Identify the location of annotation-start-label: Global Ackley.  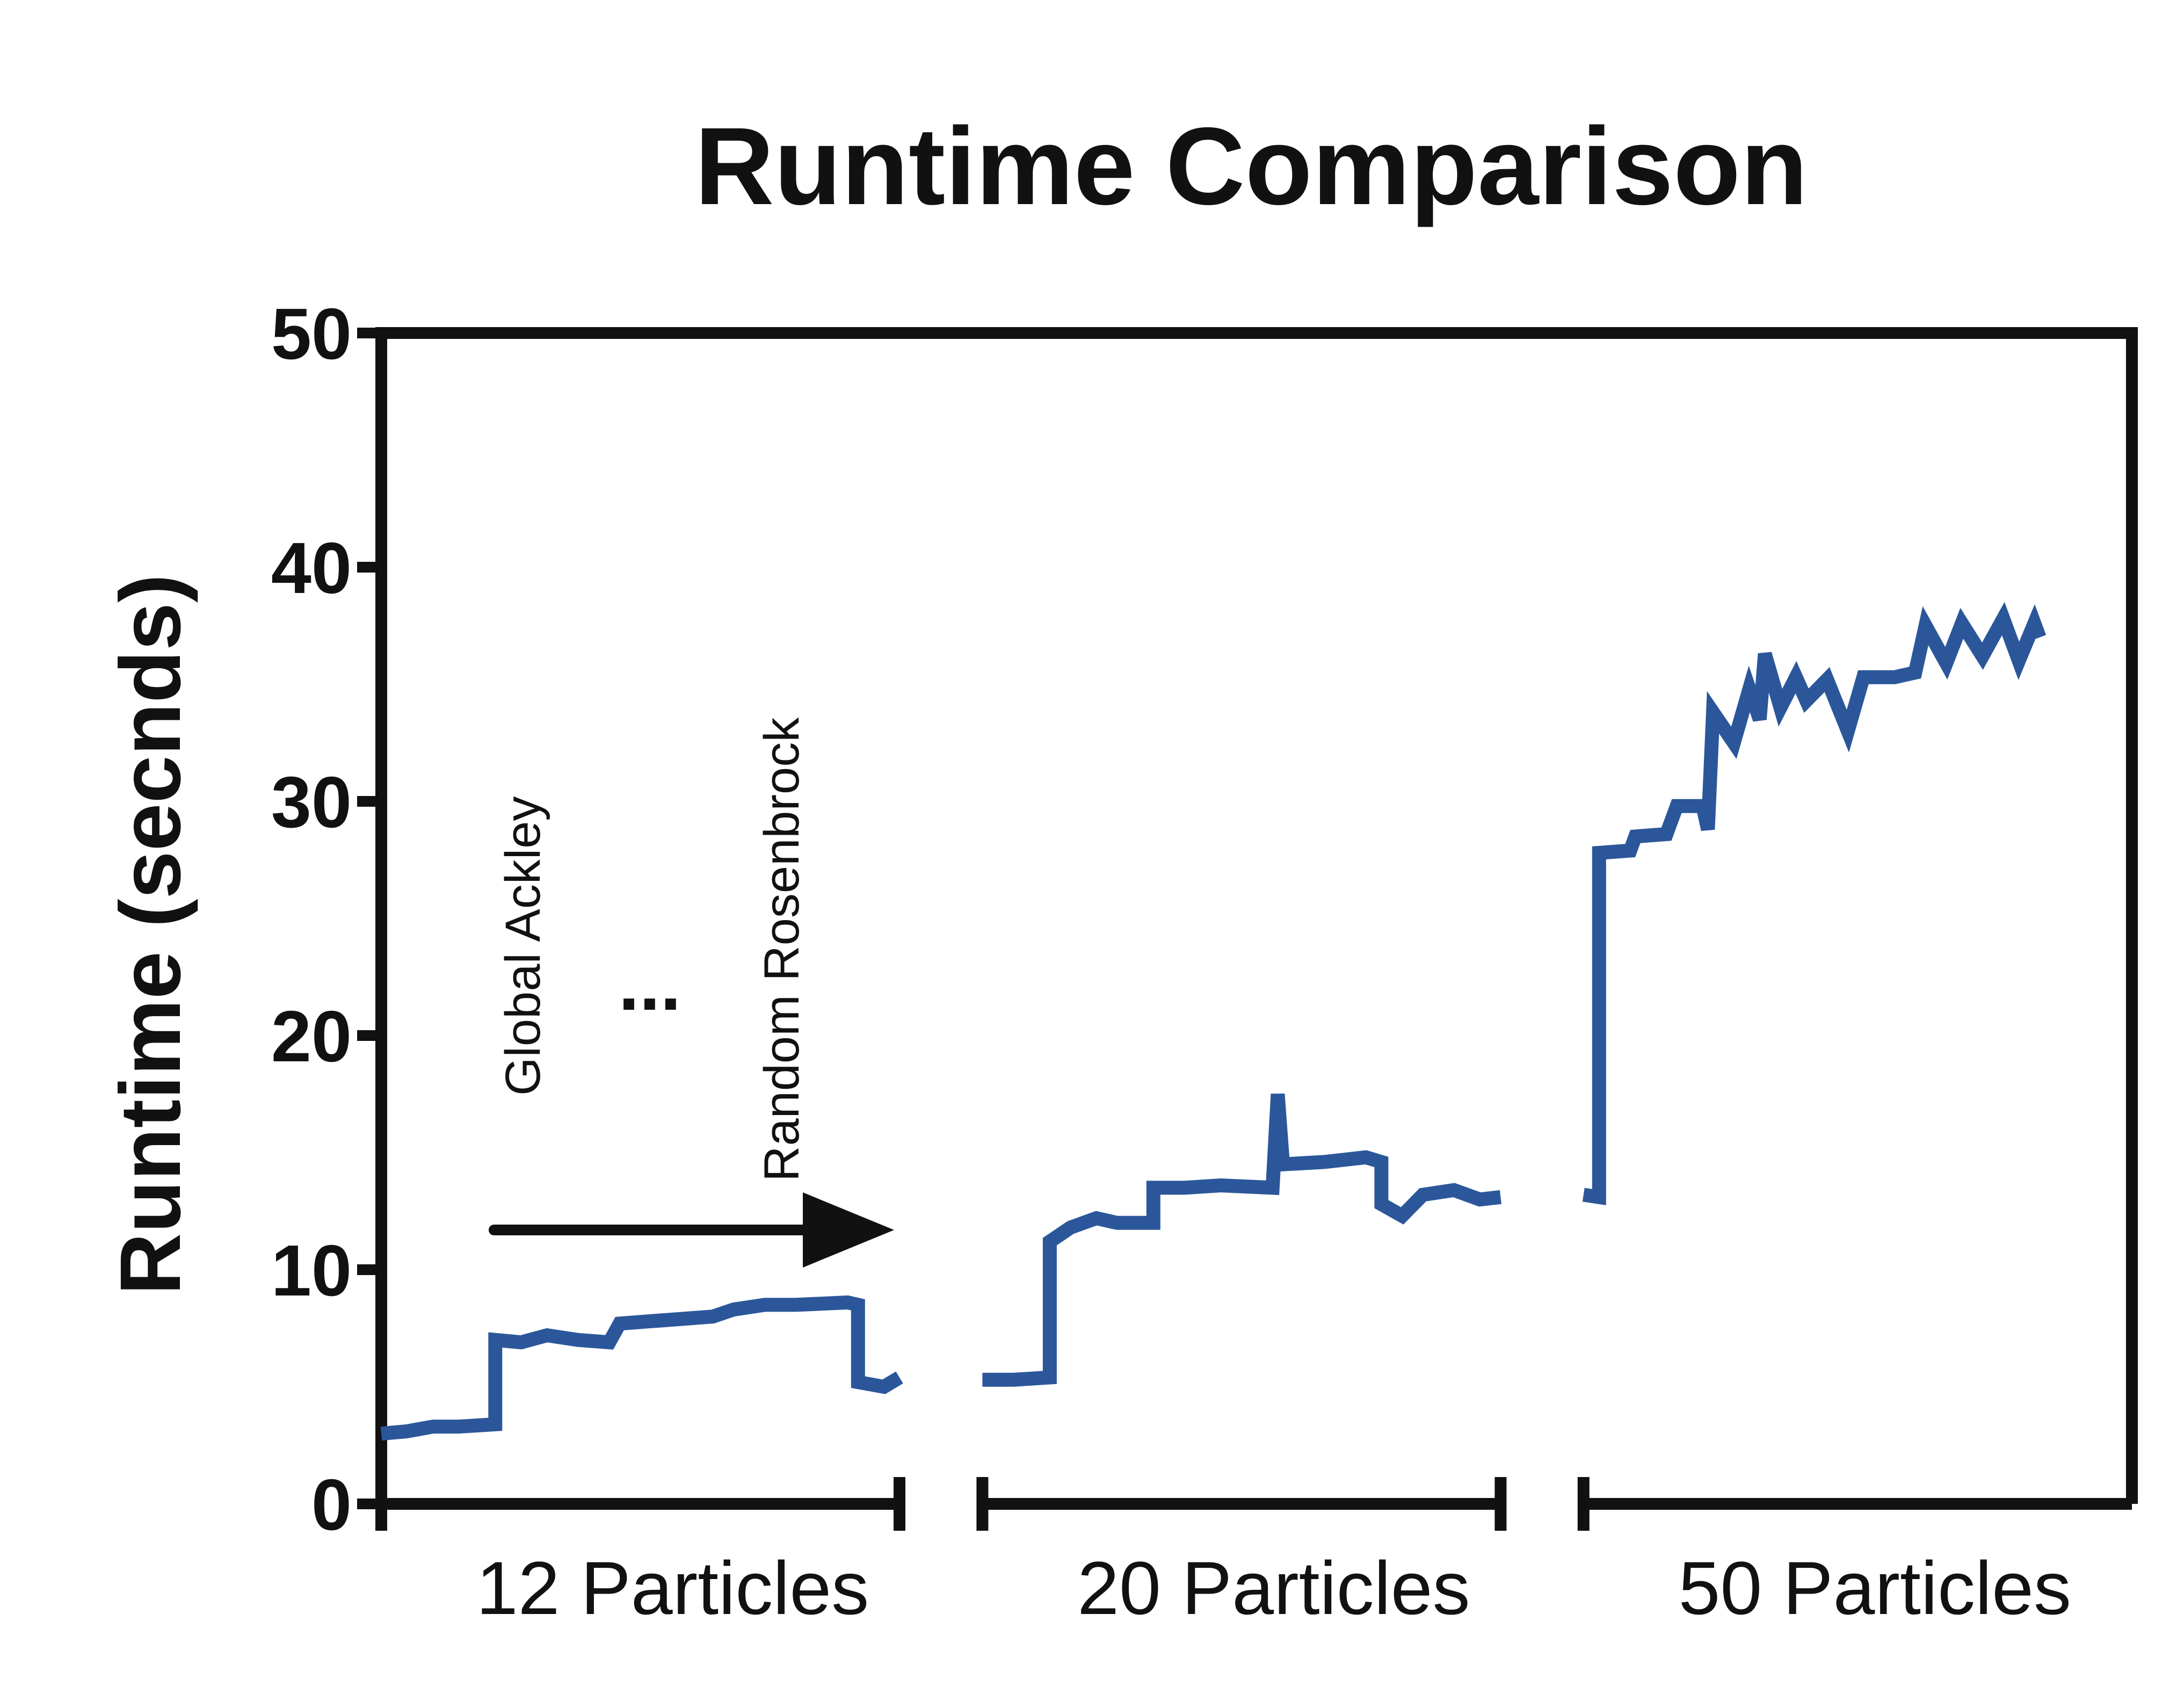
(523, 946).